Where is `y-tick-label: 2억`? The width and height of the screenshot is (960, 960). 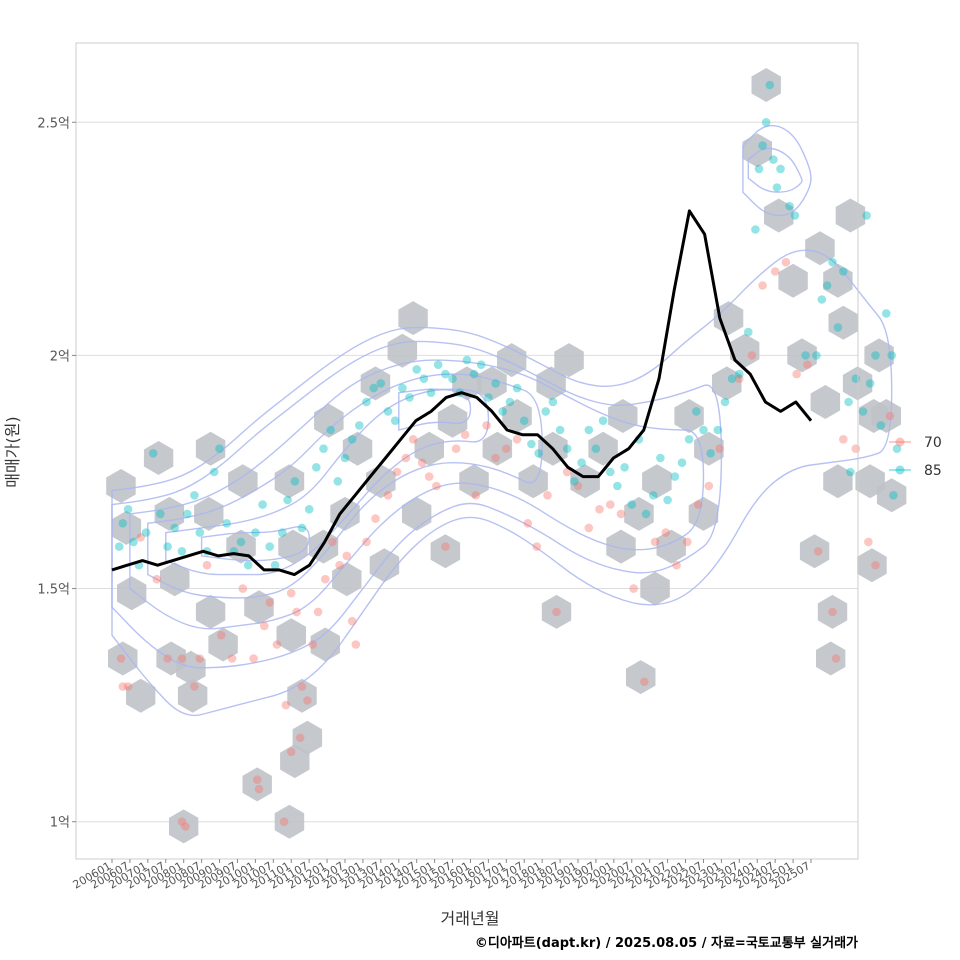 y-tick-label: 2억 is located at coordinates (60, 356).